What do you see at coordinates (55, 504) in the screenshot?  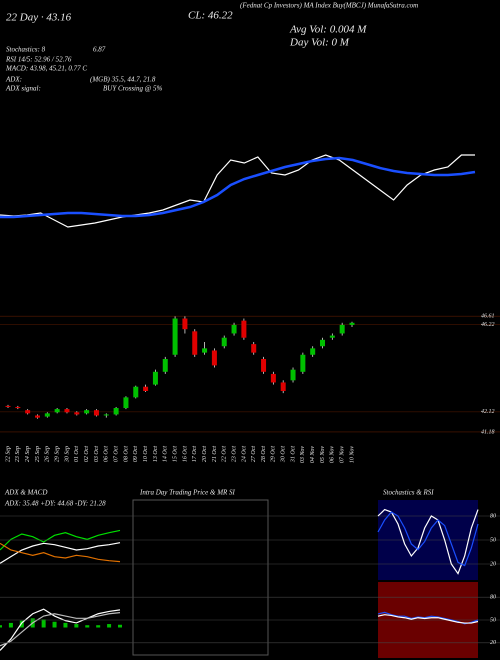 I see `panel-subtitle: ADX: 35.48 +DY: 44.68 -DY: 21.28` at bounding box center [55, 504].